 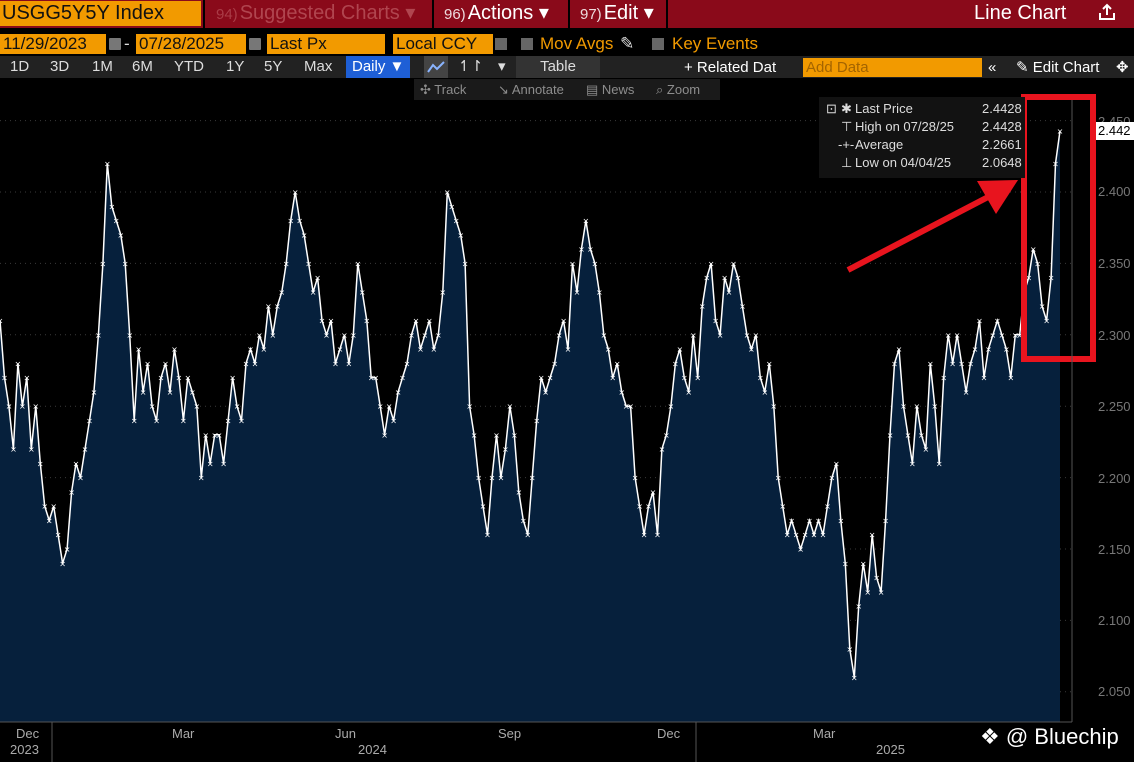 What do you see at coordinates (558, 67) in the screenshot?
I see `table-button: Table` at bounding box center [558, 67].